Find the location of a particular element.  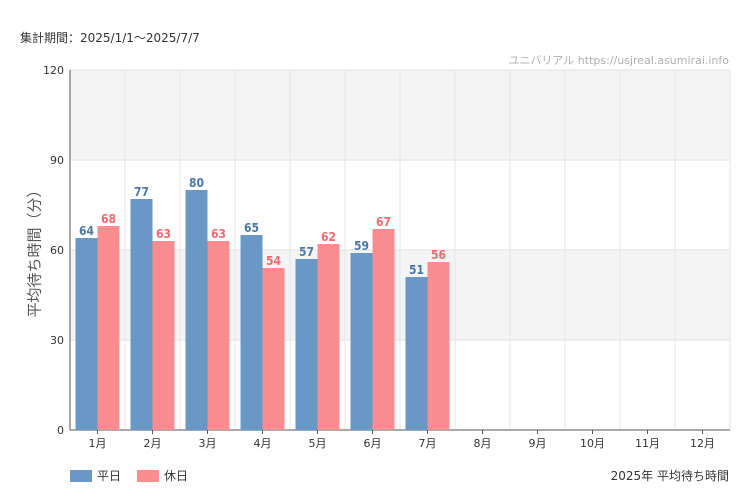

legend-item-holiday: 休日 is located at coordinates (162, 475).